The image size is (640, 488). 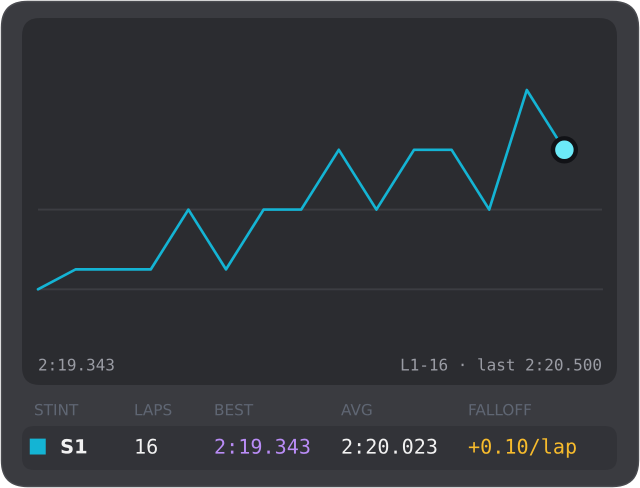 I want to click on text: +0.10/lap, so click(x=522, y=448).